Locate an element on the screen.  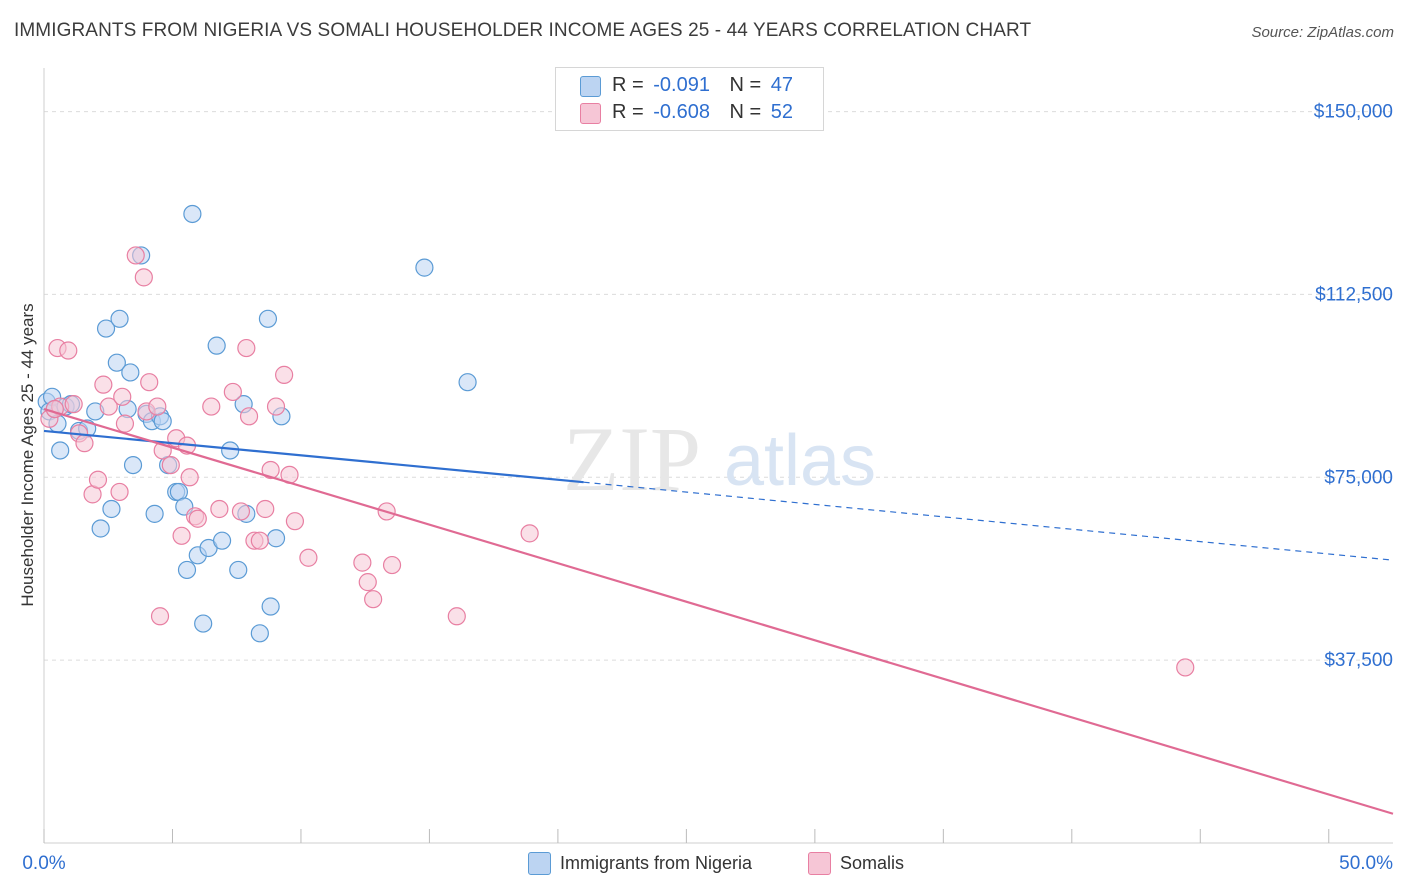
x-tick-label: 0.0% is located at coordinates (43, 863).